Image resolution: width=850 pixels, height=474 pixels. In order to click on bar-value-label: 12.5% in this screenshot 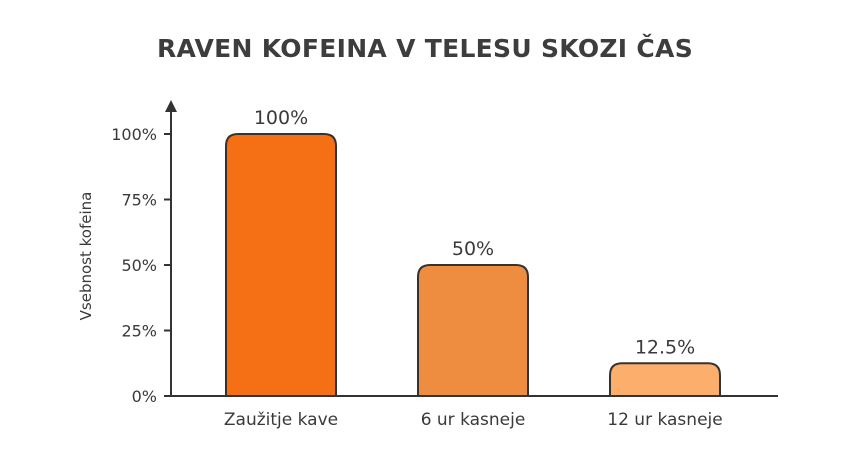, I will do `click(665, 347)`.